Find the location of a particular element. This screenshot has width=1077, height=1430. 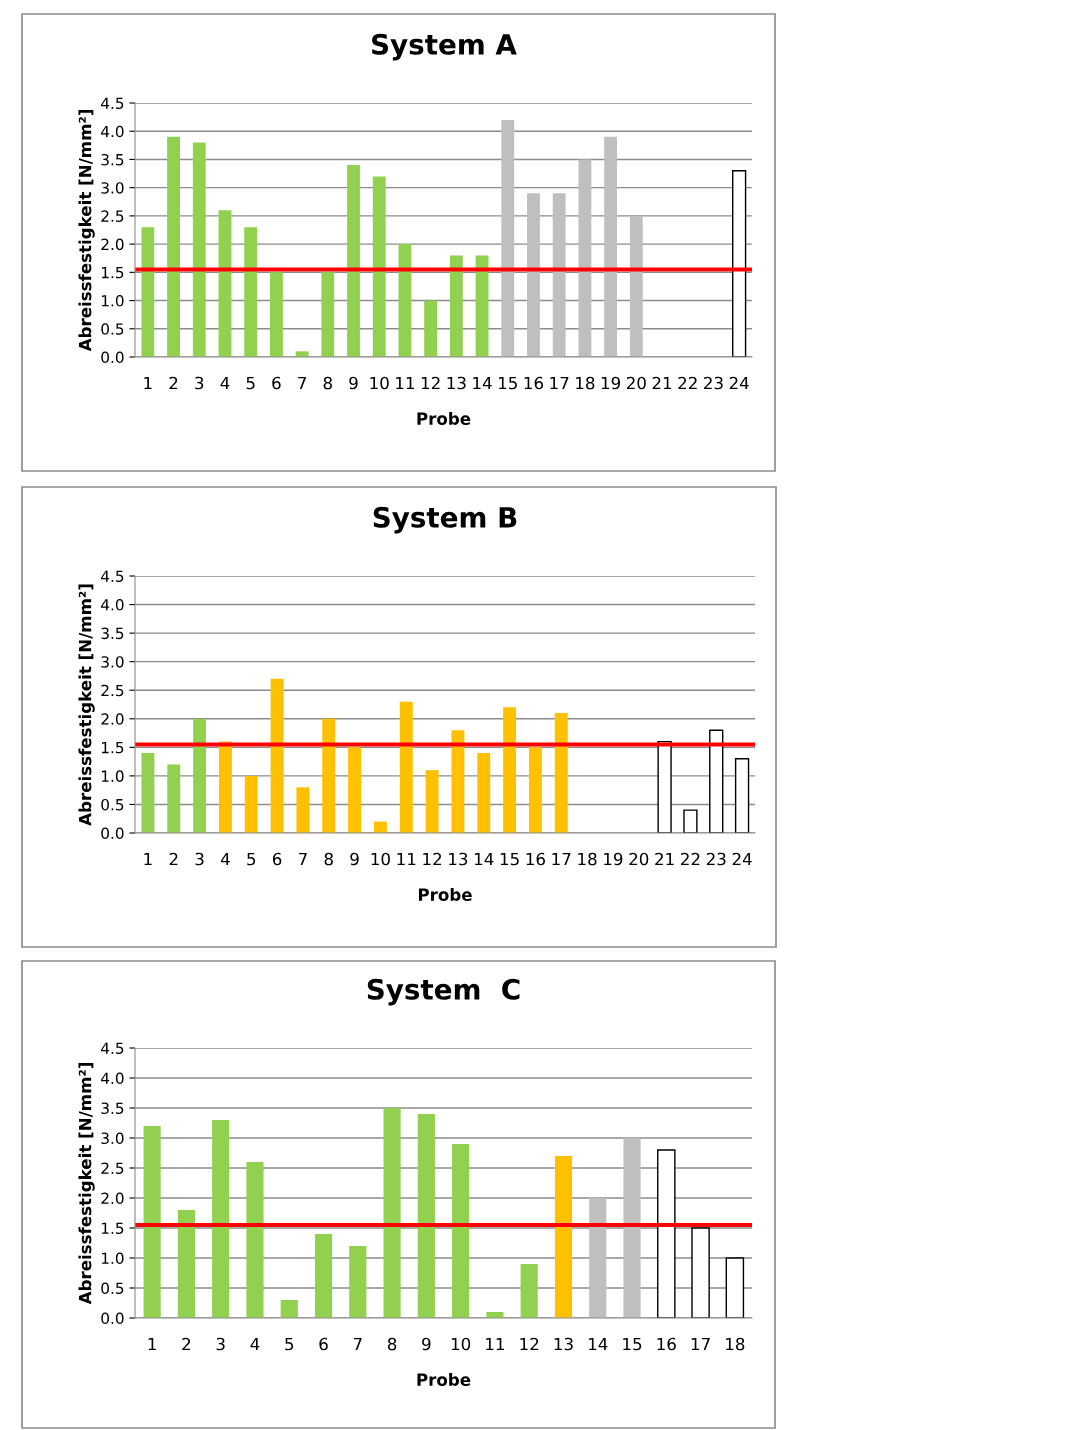

x-tick-label: 21 is located at coordinates (662, 383).